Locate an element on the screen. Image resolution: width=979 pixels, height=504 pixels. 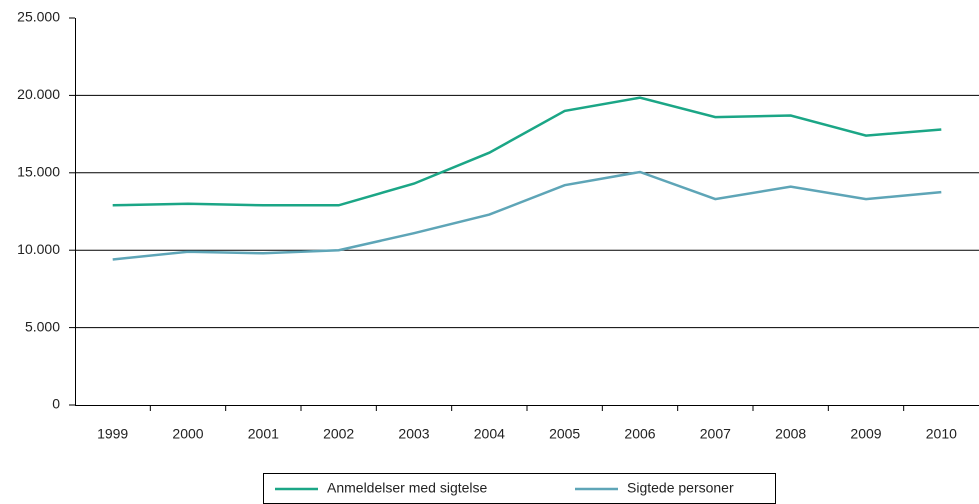
x-tick-label: 2001 is located at coordinates (263, 434).